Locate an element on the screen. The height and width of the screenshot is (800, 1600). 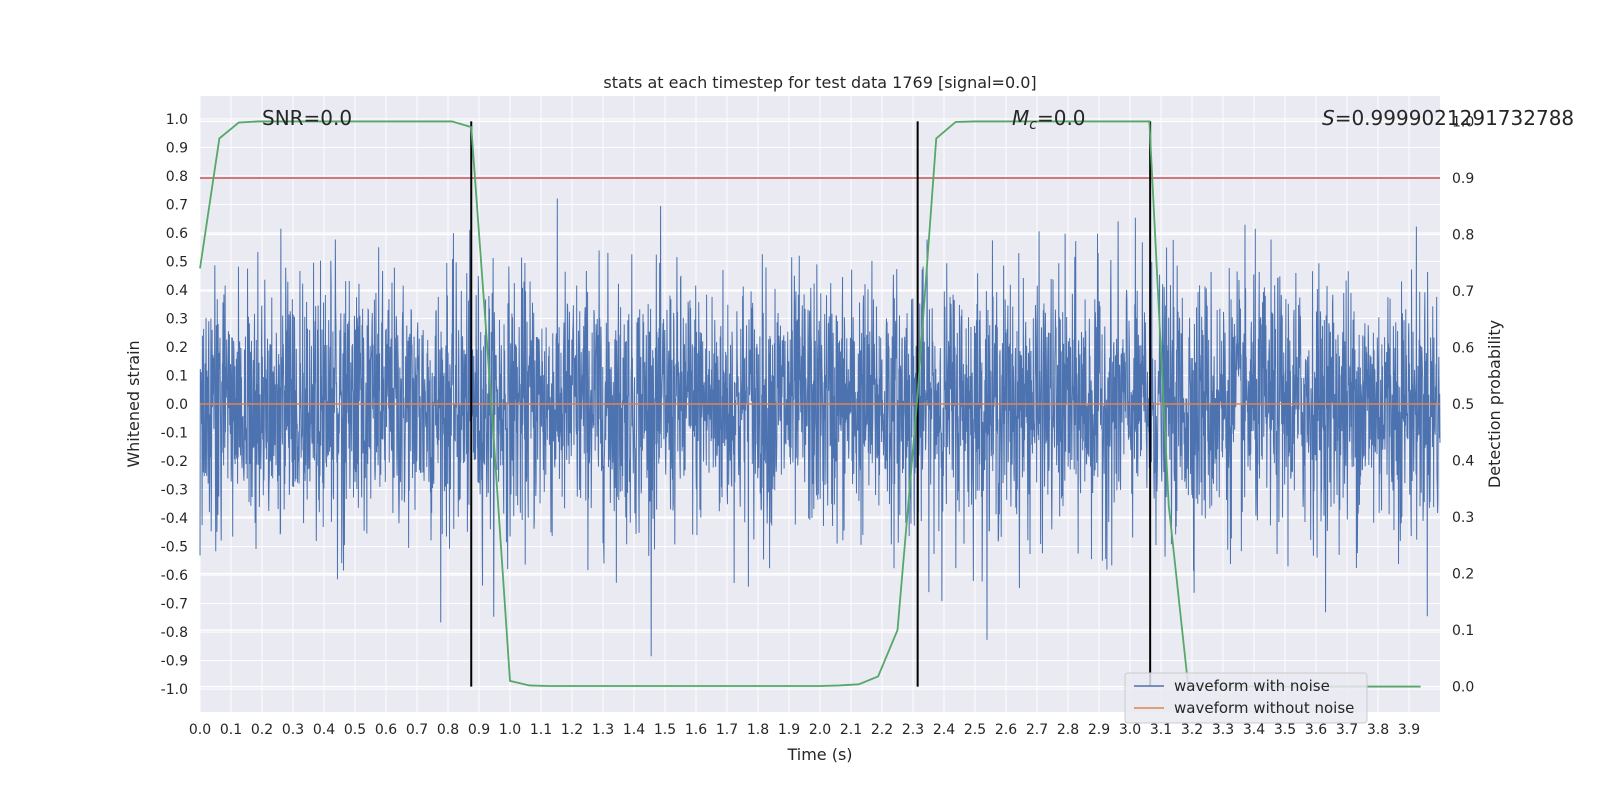
y-tick-label-right: 0.5 is located at coordinates (1463, 405).